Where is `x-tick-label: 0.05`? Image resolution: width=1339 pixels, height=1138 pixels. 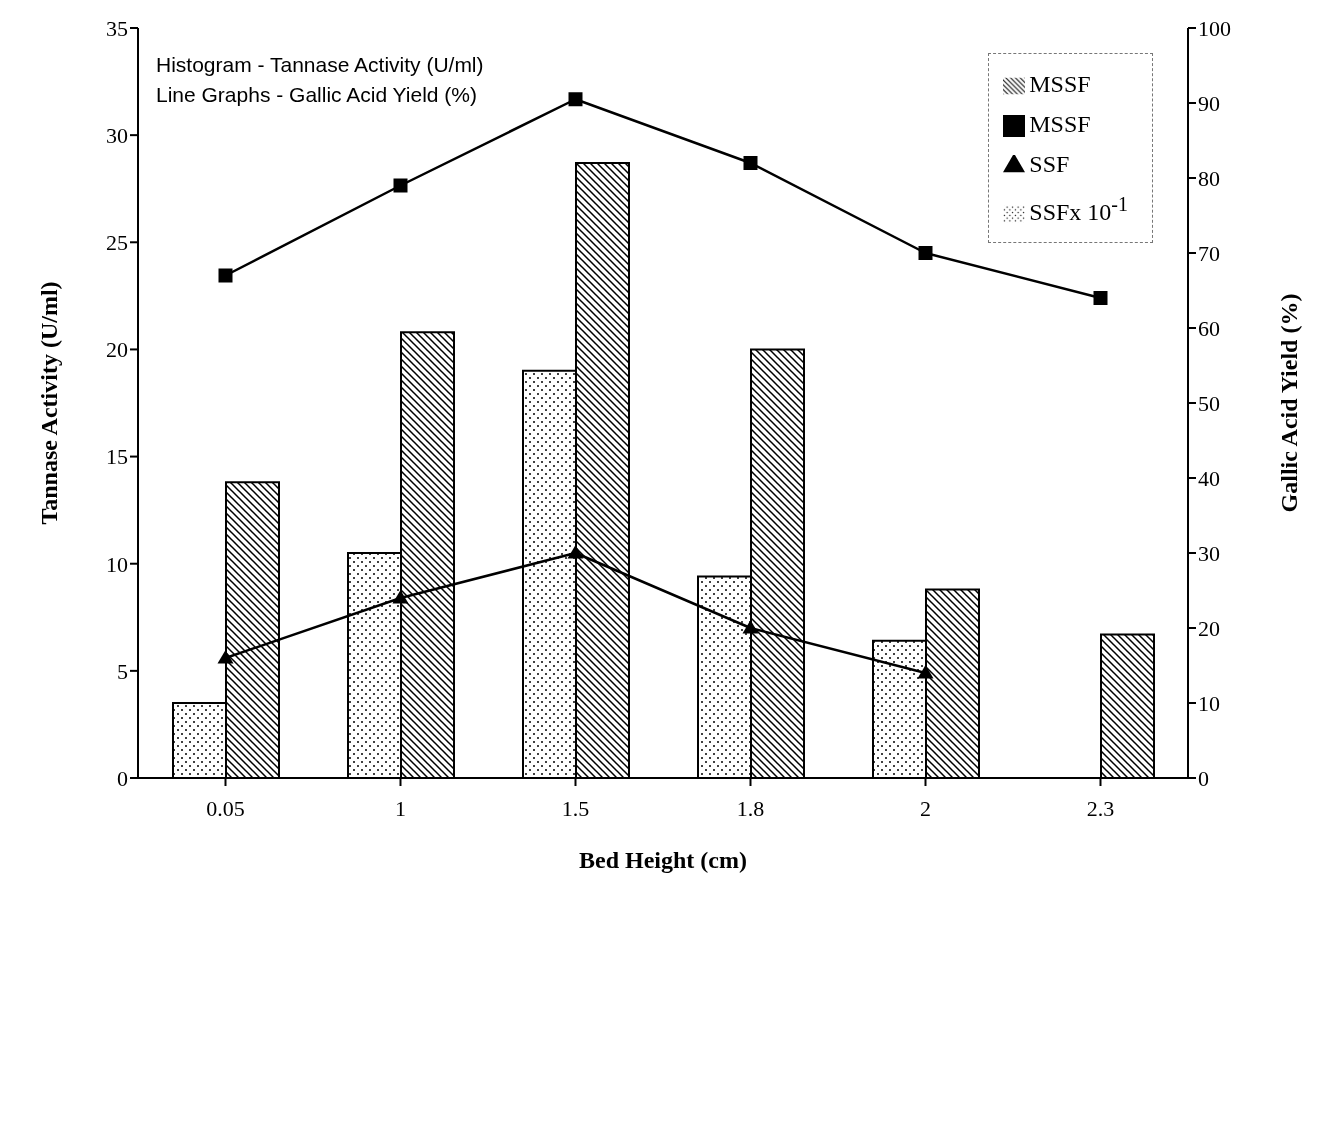
x-tick-label: 0.05 is located at coordinates (225, 808).